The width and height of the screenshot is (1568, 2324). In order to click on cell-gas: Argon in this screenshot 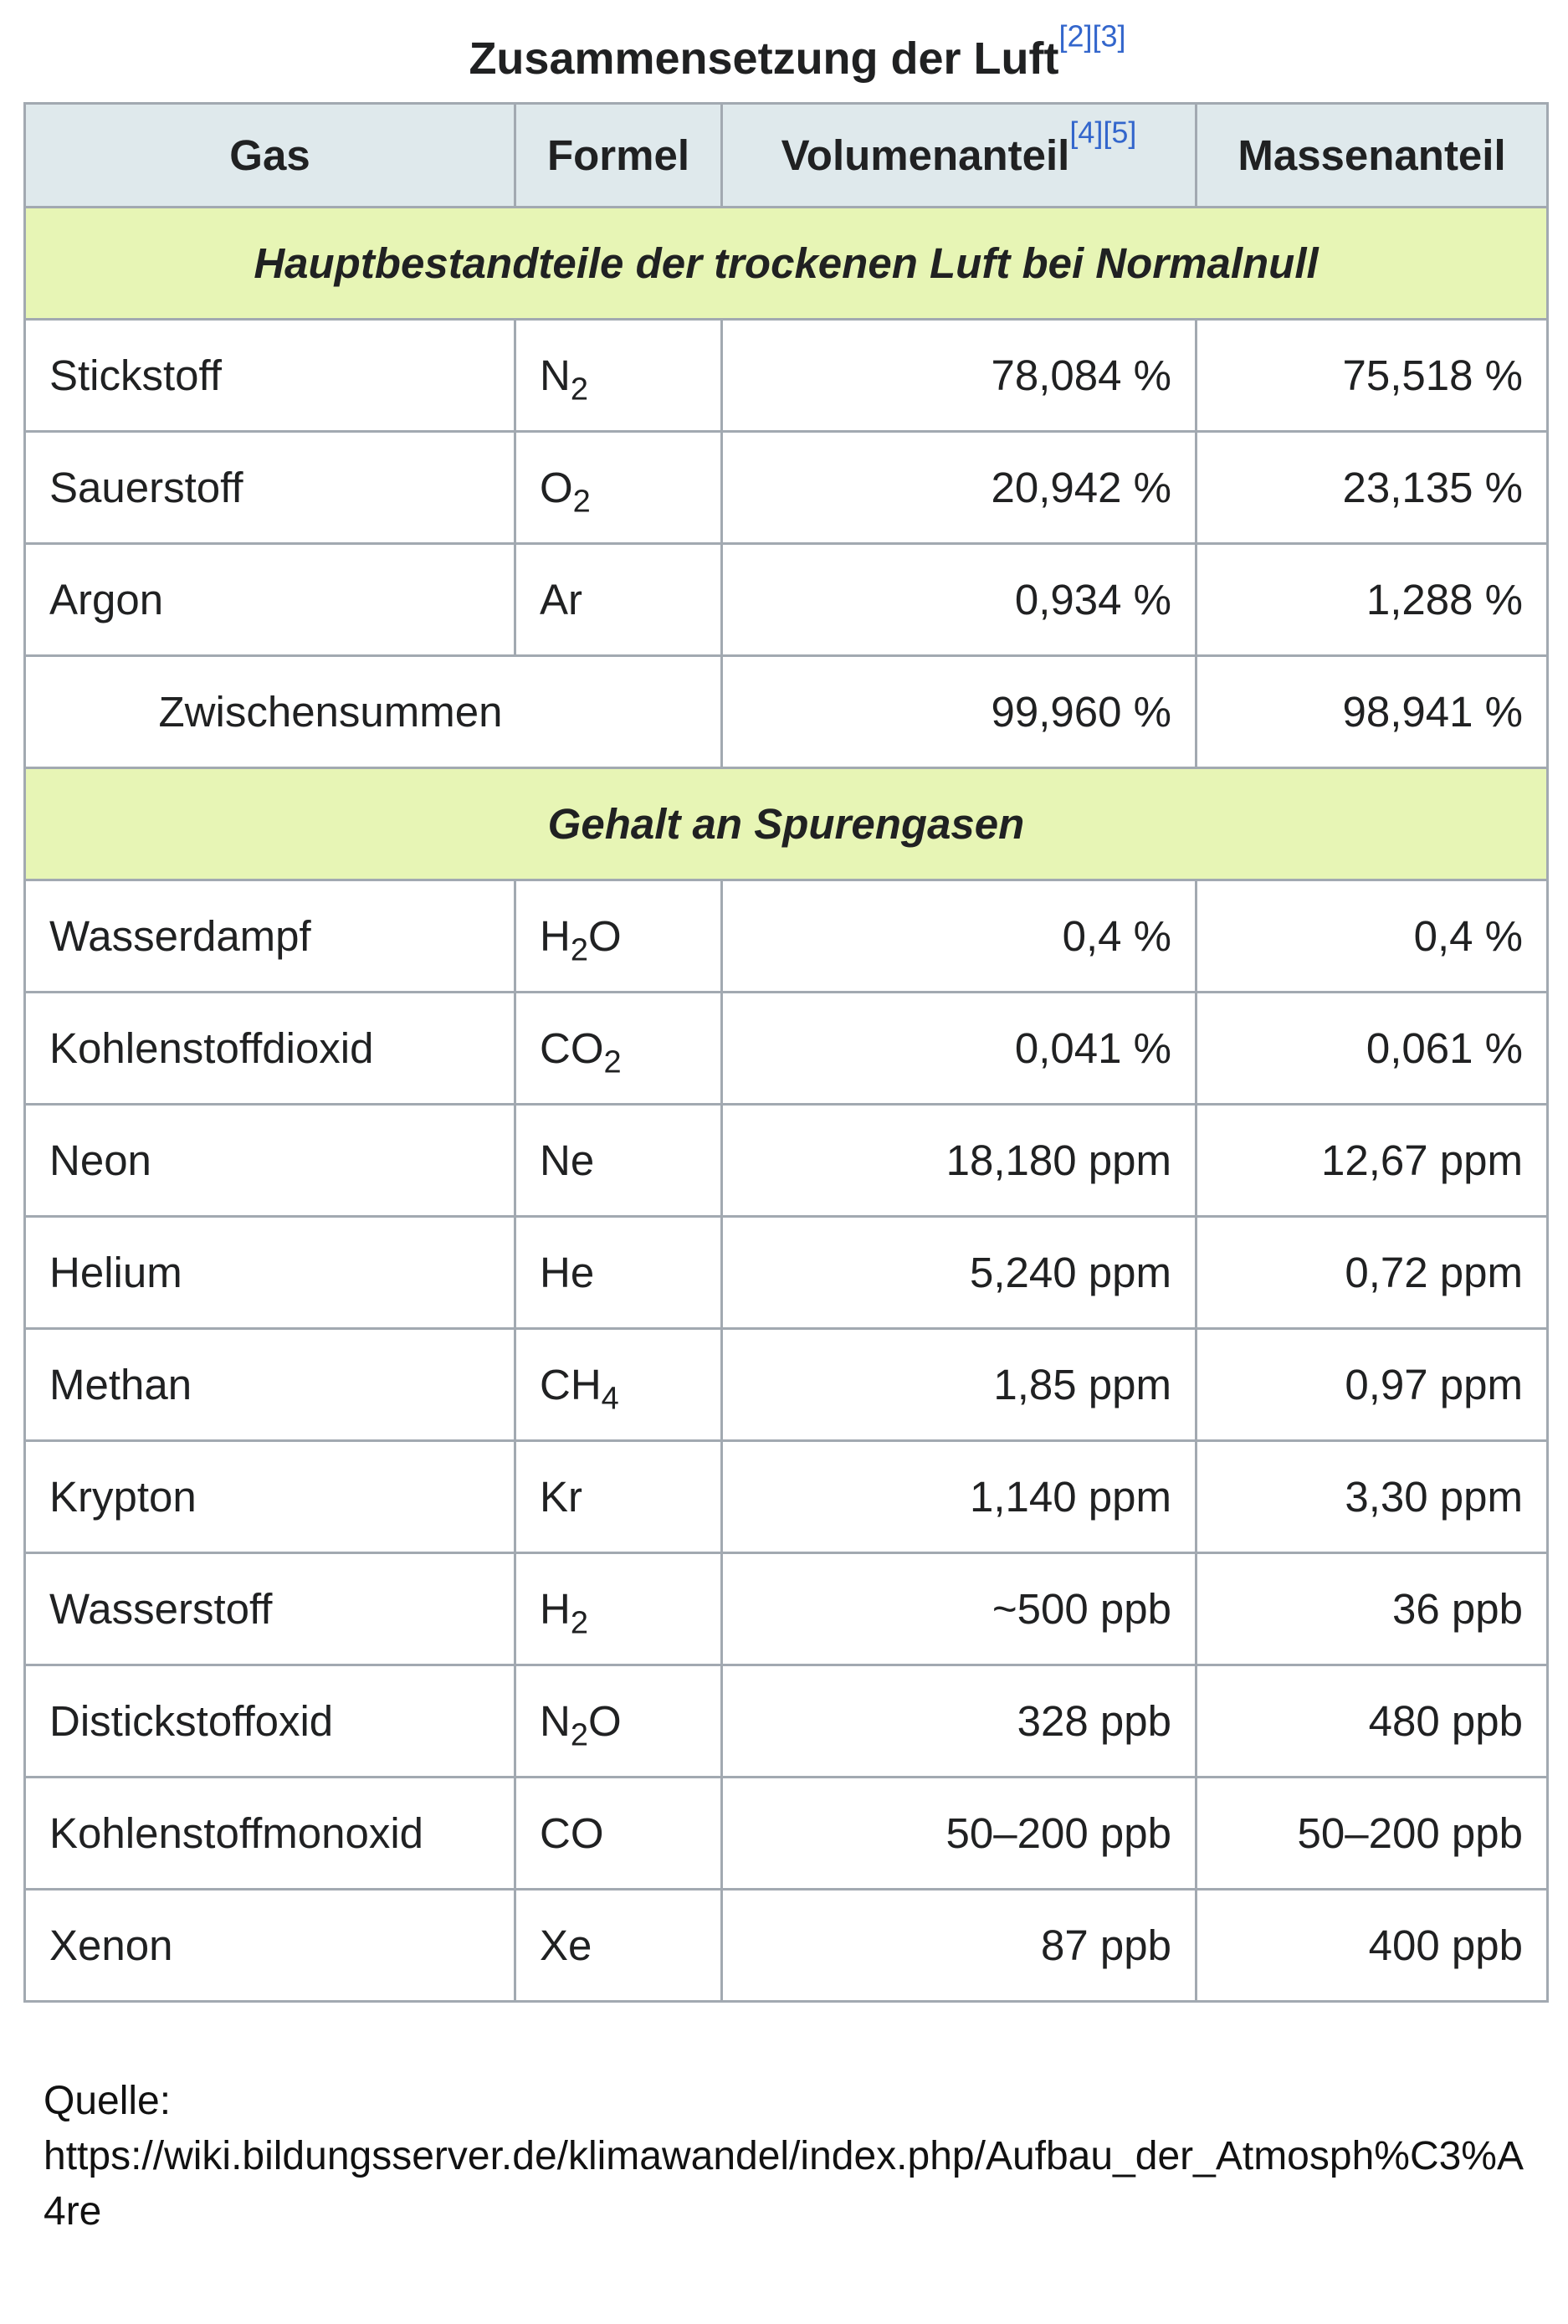, I will do `click(269, 599)`.